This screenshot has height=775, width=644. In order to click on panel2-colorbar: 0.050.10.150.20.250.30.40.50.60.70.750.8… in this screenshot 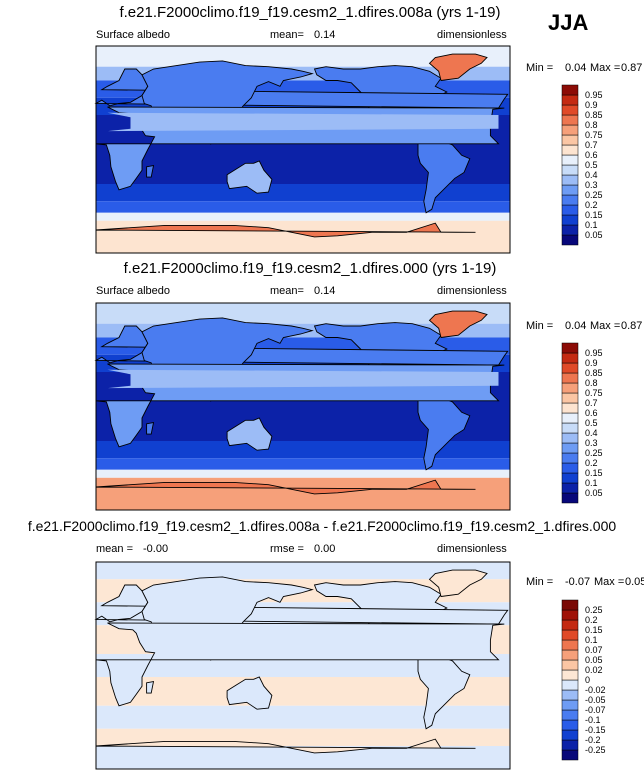, I will do `click(582, 423)`.